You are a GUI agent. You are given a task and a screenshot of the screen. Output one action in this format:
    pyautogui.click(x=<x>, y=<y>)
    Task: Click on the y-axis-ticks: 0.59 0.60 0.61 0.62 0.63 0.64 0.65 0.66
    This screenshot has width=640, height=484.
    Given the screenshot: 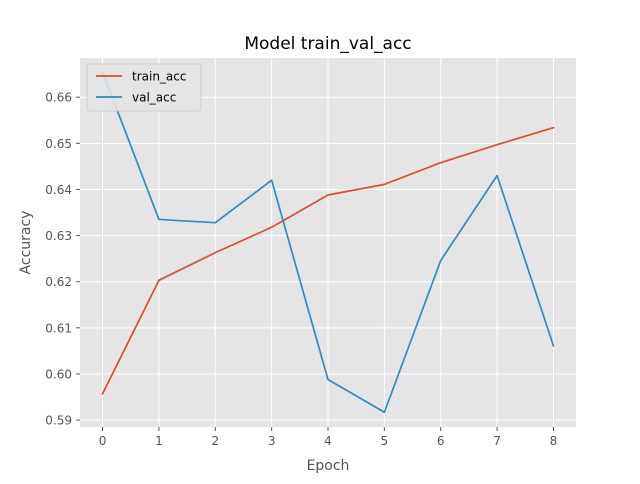 What is the action you would take?
    pyautogui.click(x=62, y=259)
    